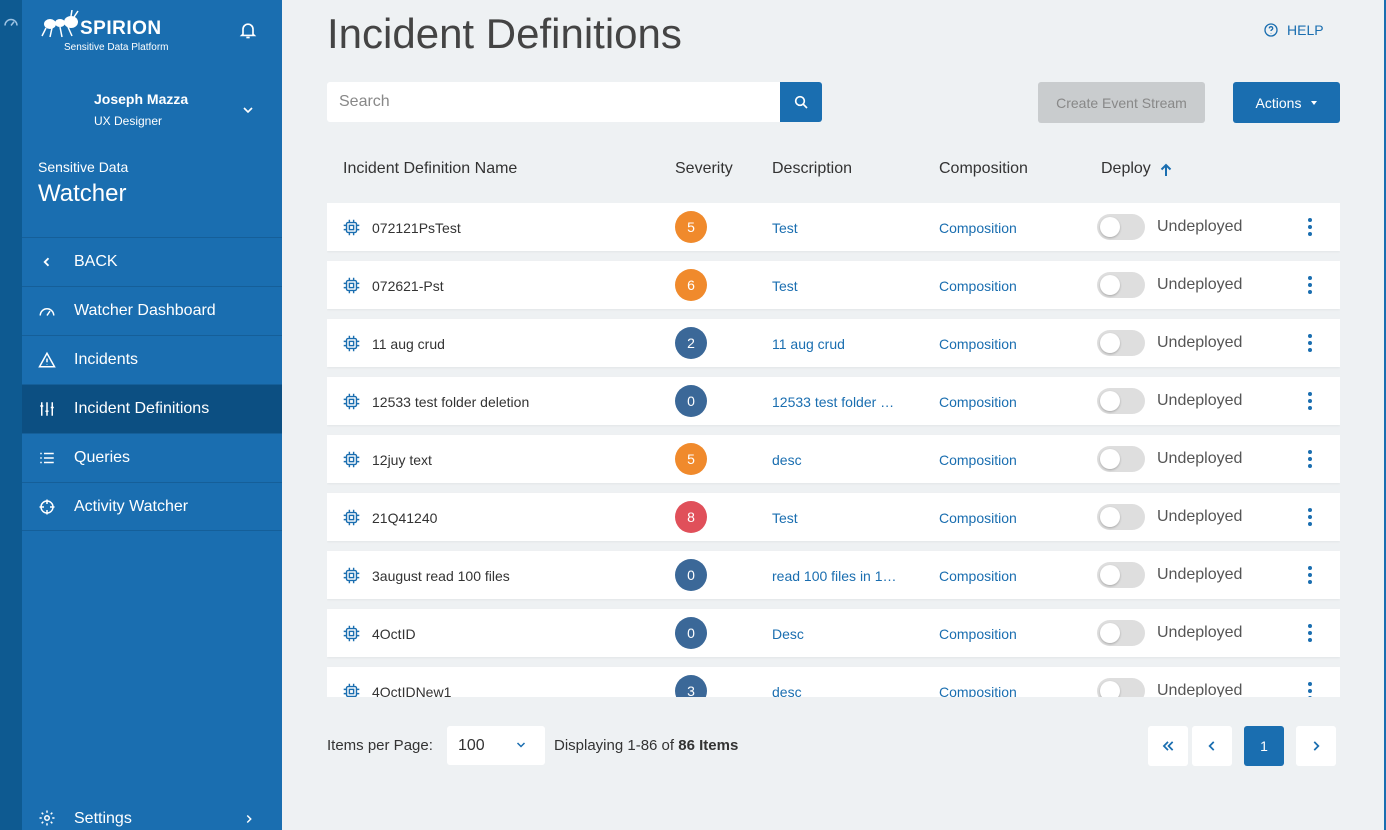  What do you see at coordinates (1264, 746) in the screenshot?
I see `page-button-current: 1` at bounding box center [1264, 746].